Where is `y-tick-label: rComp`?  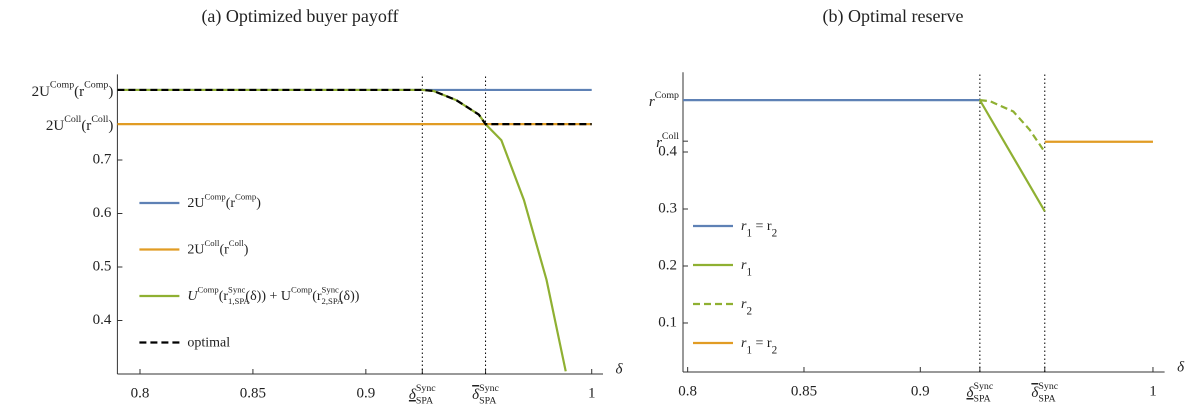 y-tick-label: rComp is located at coordinates (664, 100).